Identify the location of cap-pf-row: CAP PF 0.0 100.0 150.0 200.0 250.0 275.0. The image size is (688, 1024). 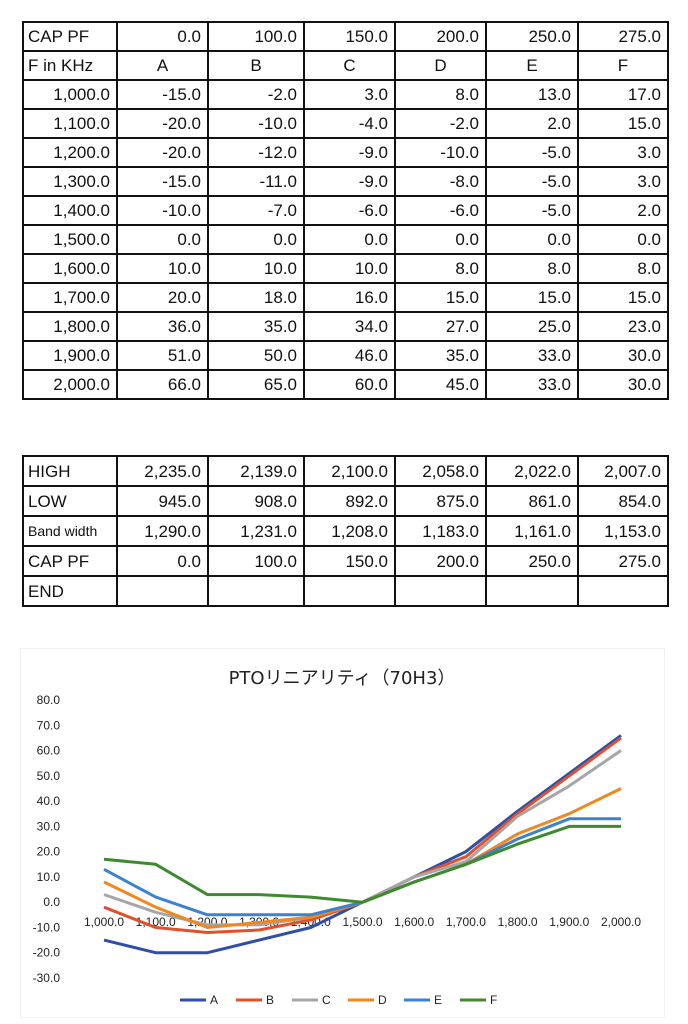
(345, 36).